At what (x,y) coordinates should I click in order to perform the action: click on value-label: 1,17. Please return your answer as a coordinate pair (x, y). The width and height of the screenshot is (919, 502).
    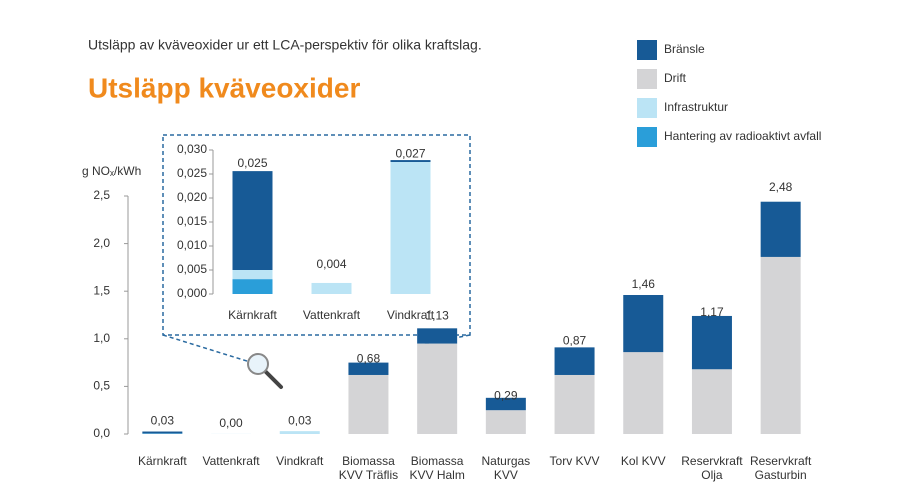
    Looking at the image, I should click on (712, 312).